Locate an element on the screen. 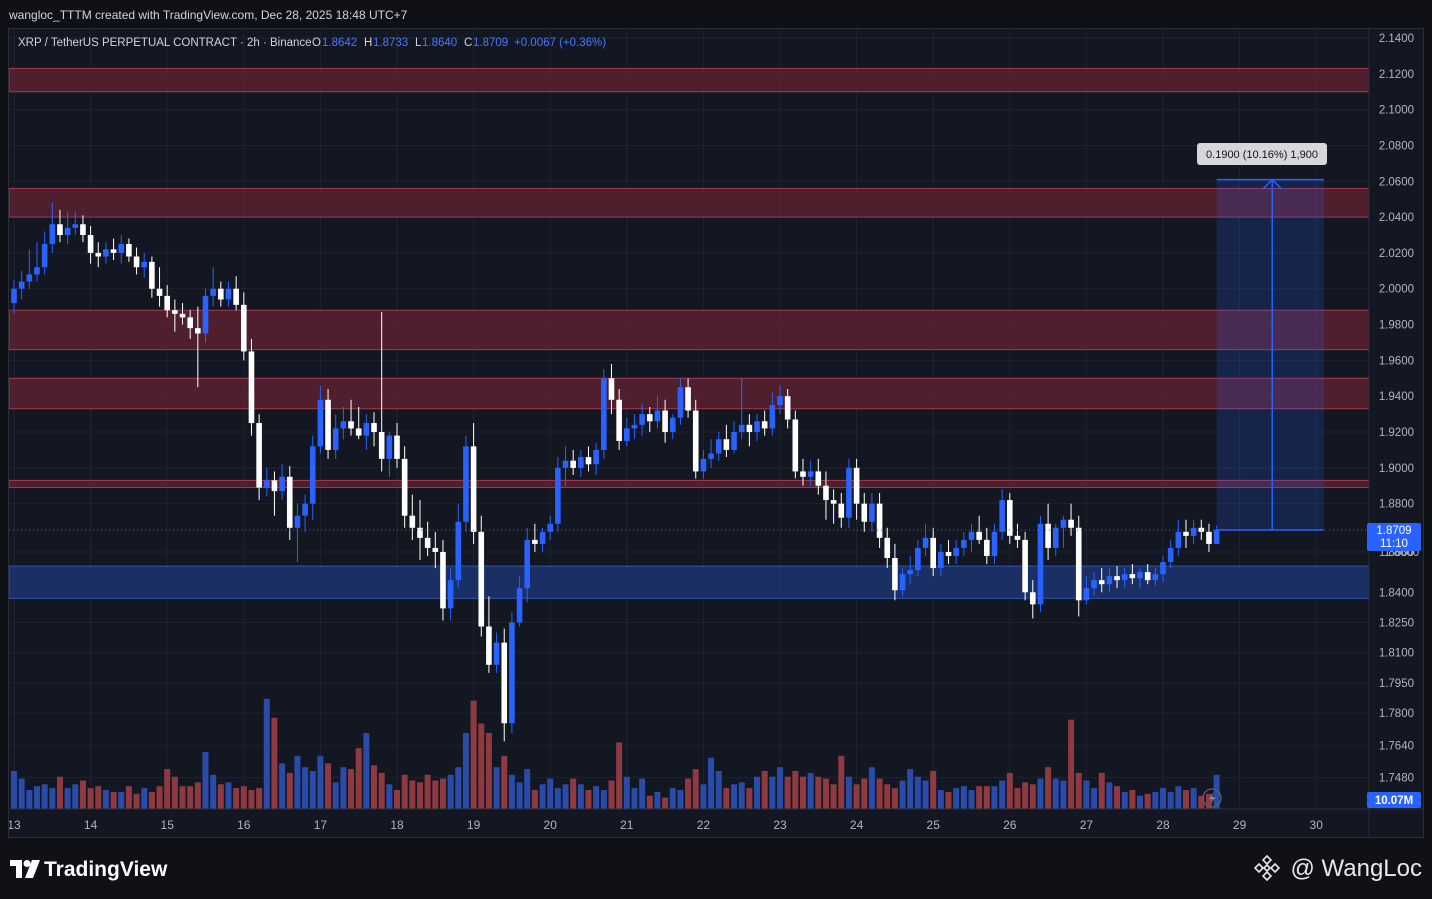  time-tick-label: 30 is located at coordinates (1317, 825).